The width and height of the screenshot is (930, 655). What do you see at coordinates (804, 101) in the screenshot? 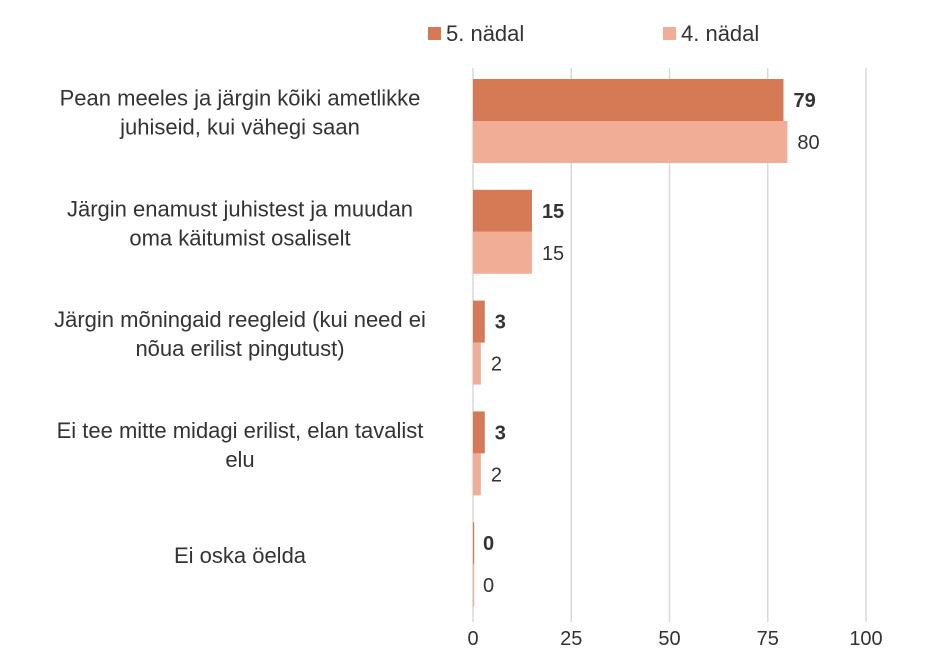
I see `data-label: 79` at bounding box center [804, 101].